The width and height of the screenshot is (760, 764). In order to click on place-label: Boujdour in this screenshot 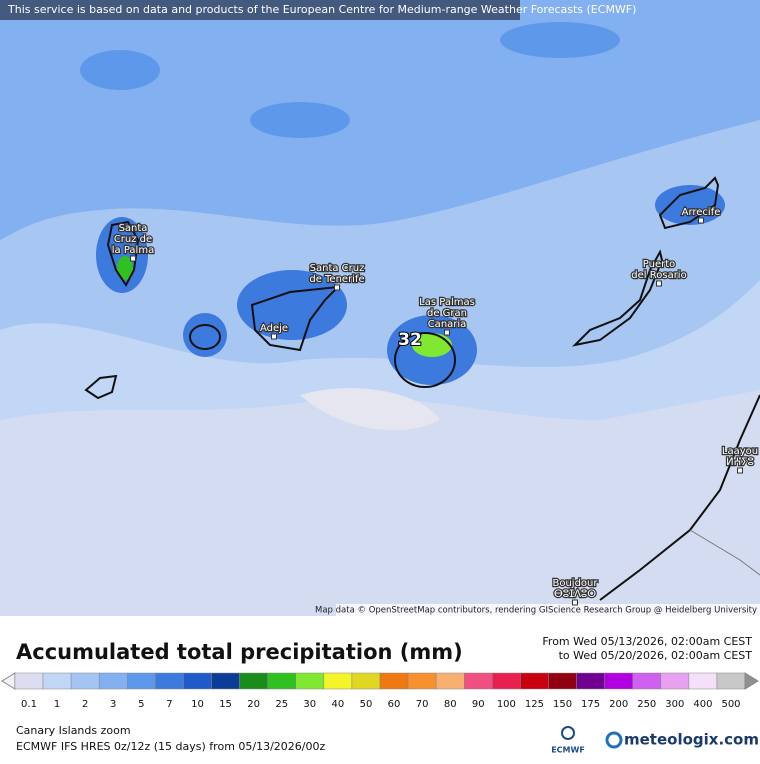, I will do `click(575, 583)`.